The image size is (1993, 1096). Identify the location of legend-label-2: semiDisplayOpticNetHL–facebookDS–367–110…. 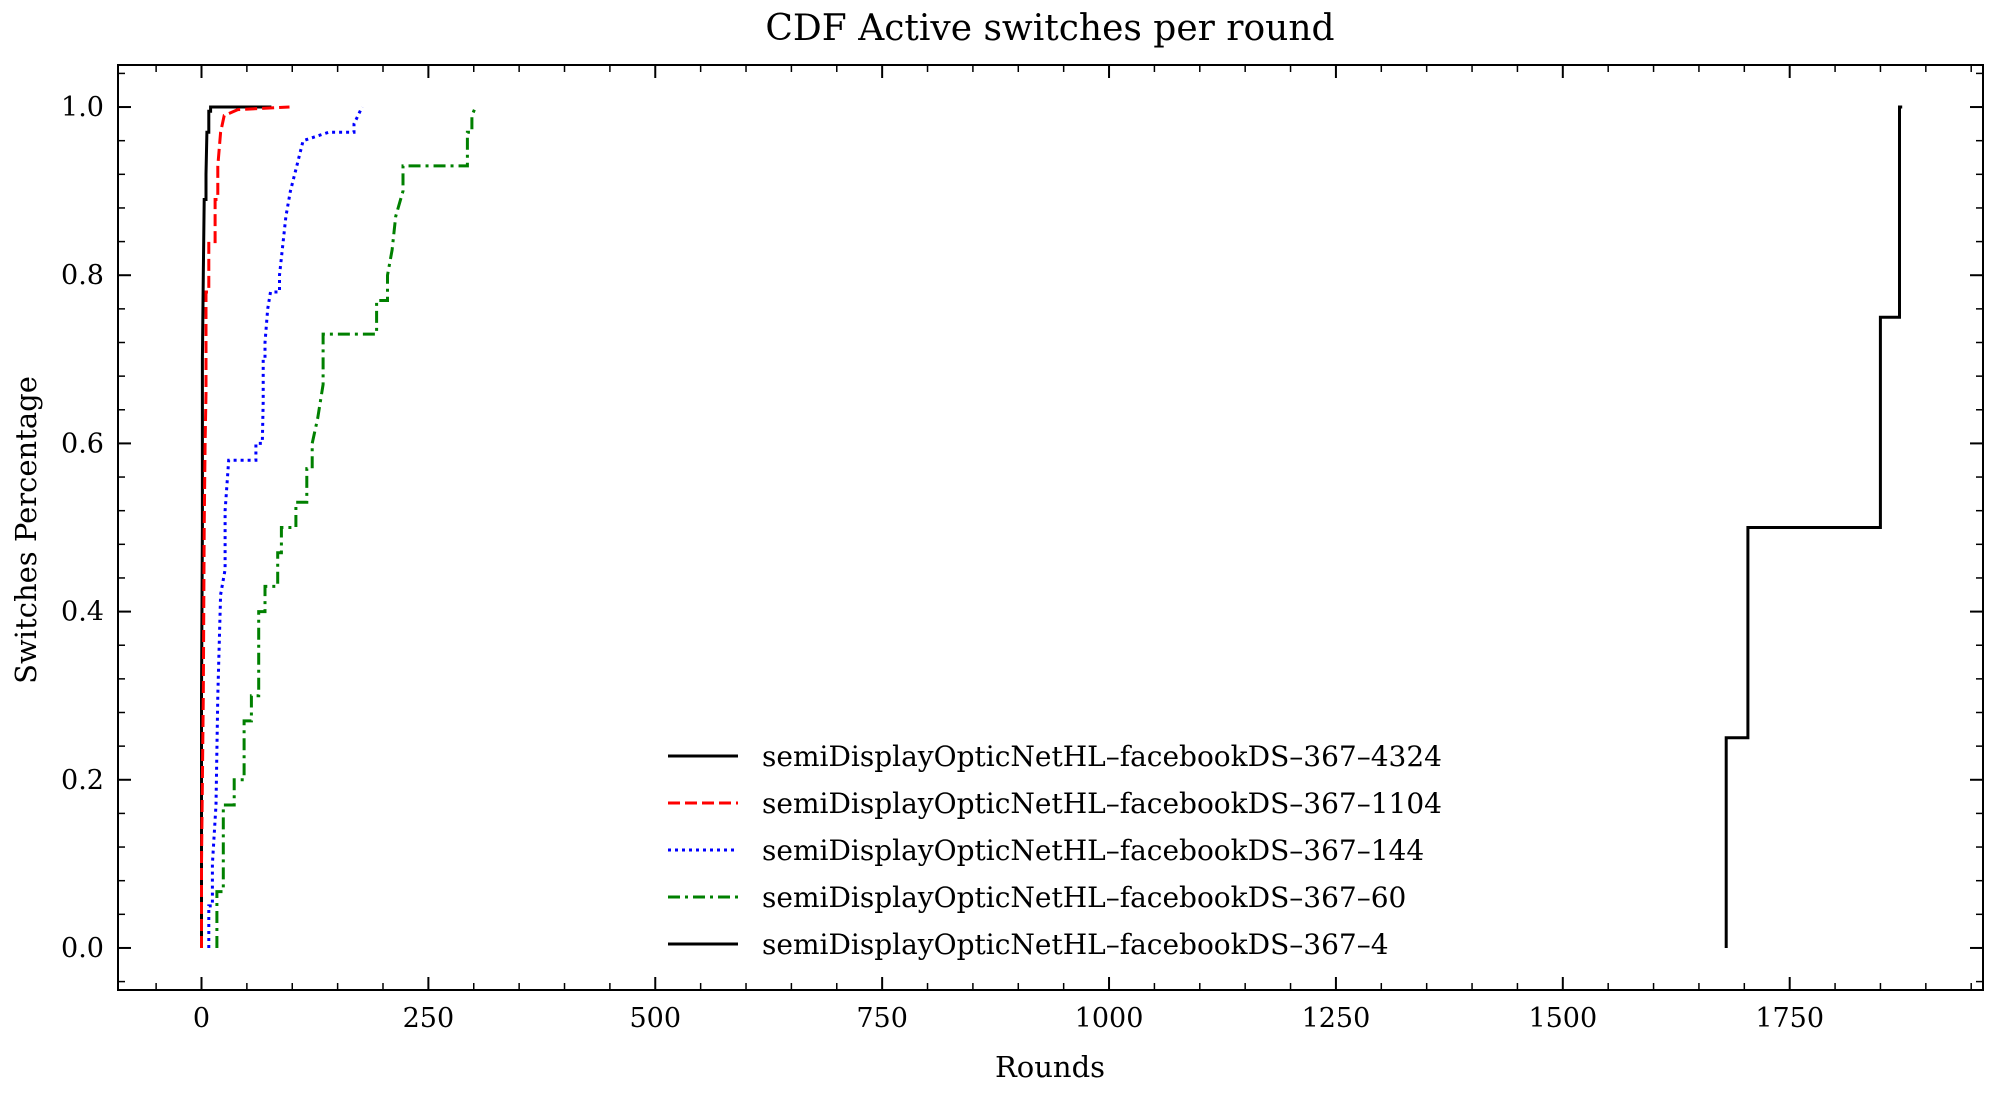
(1102, 803).